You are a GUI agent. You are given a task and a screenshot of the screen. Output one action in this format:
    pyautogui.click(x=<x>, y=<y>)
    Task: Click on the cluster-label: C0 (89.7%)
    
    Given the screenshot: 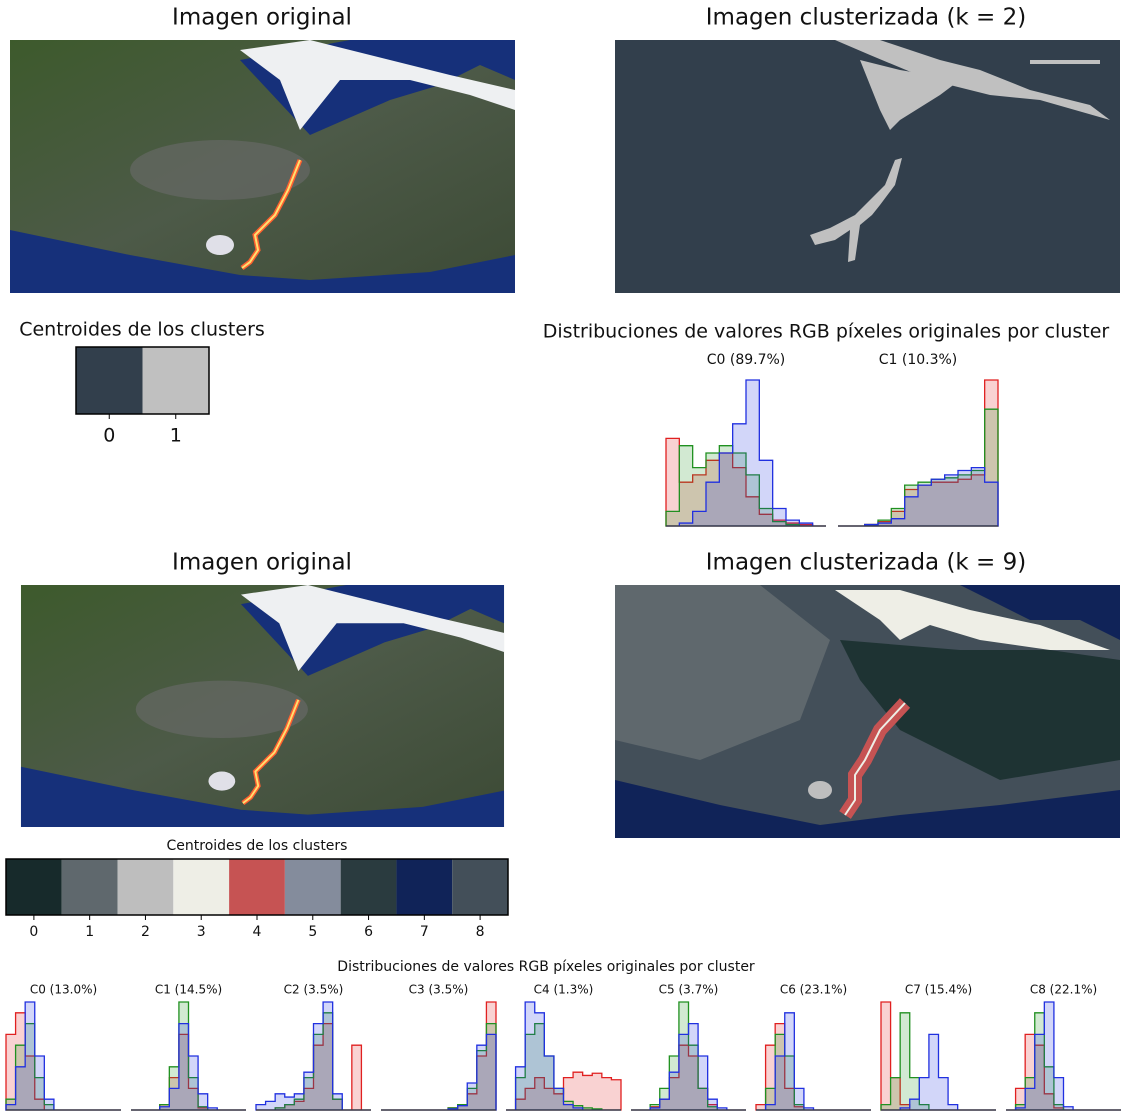 What is the action you would take?
    pyautogui.click(x=746, y=360)
    